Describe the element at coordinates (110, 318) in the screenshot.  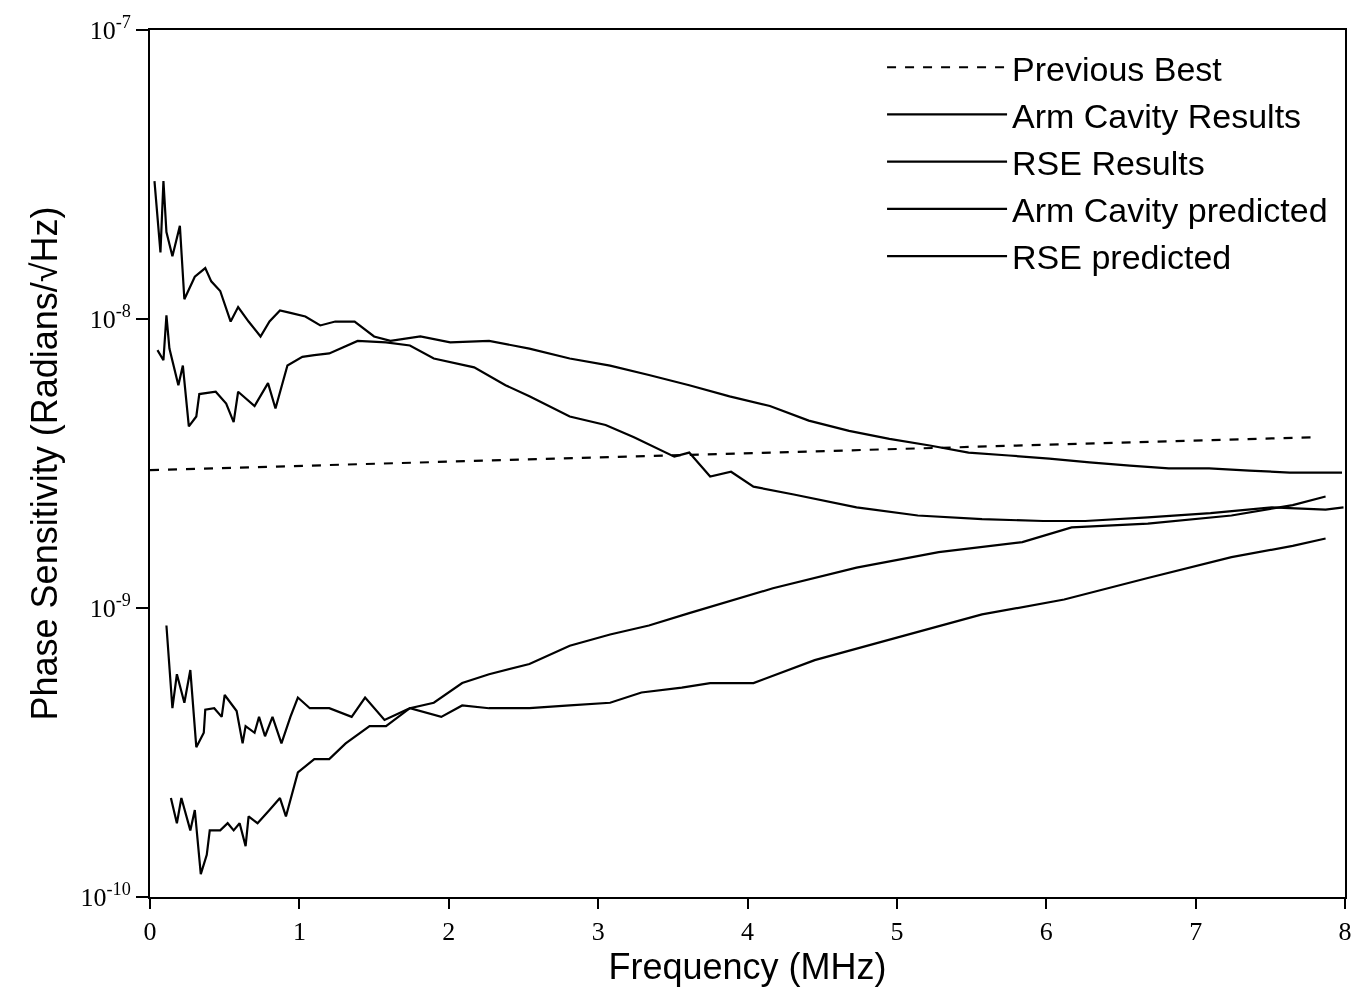
I see `y-tick-label: 10$^{-8}$` at that location.